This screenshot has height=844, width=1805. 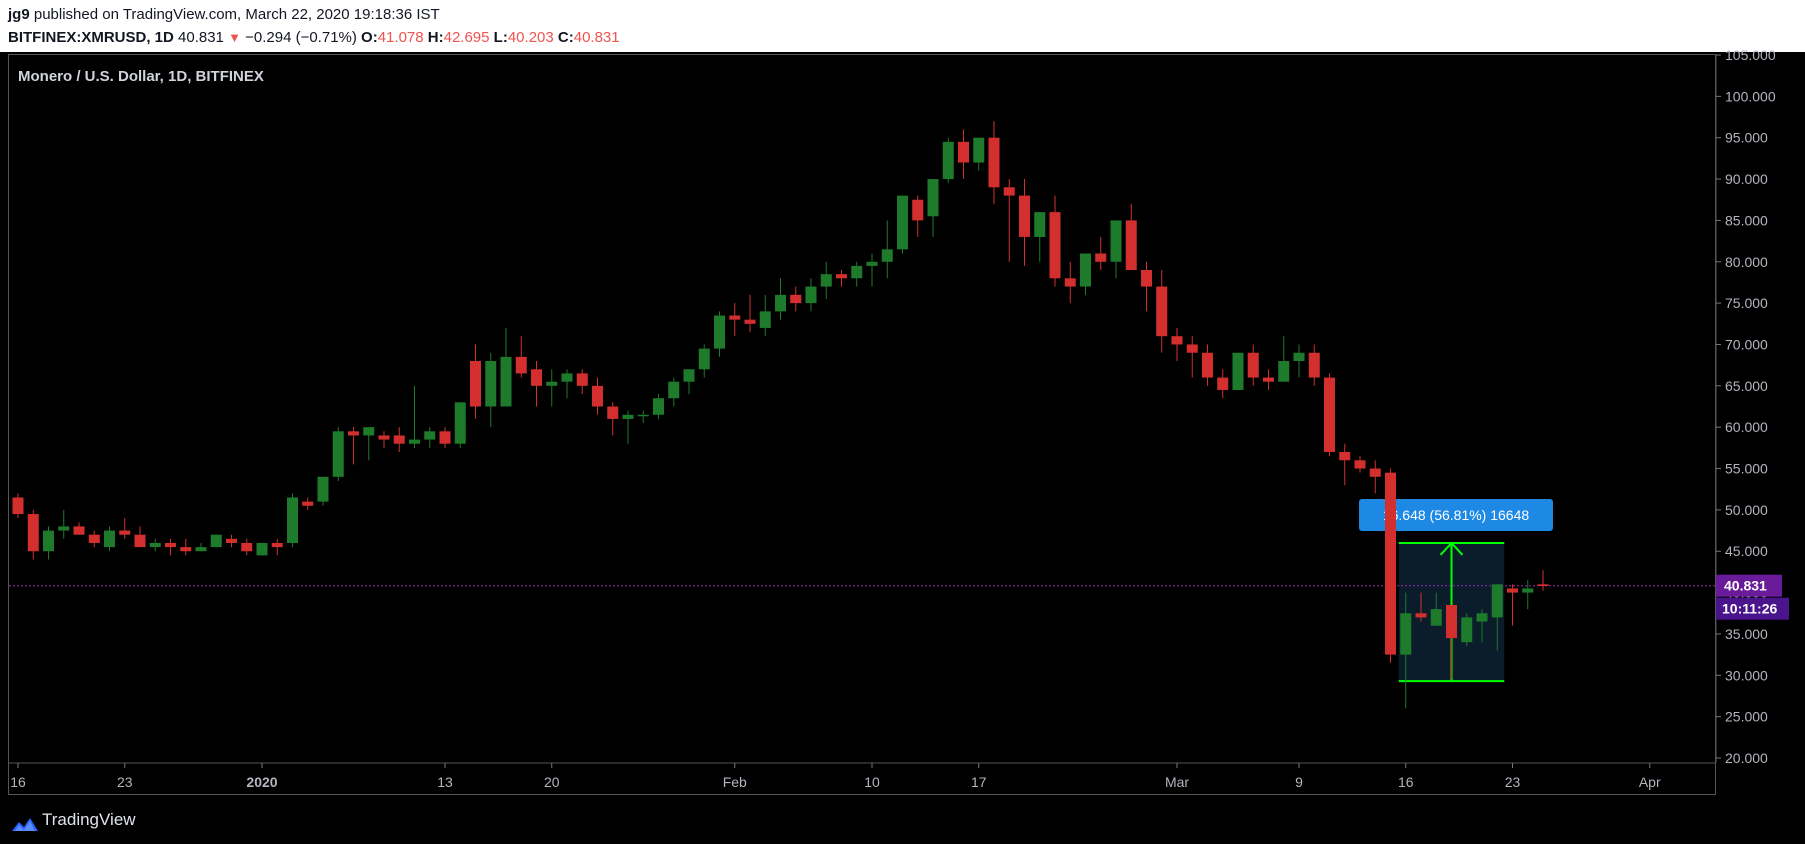 I want to click on author-name: jg9, so click(x=19, y=14).